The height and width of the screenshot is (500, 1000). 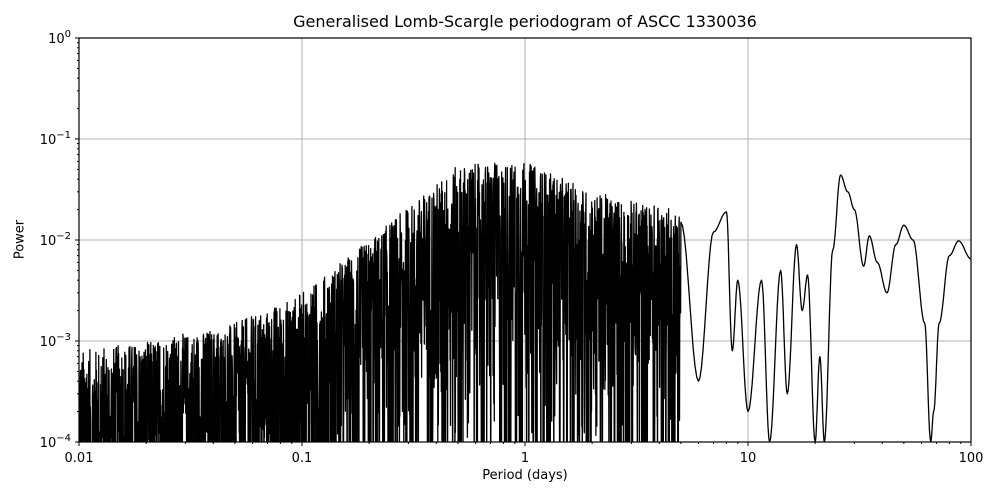 What do you see at coordinates (55, 442) in the screenshot?
I see `svg-text: 10⁻⁴` at bounding box center [55, 442].